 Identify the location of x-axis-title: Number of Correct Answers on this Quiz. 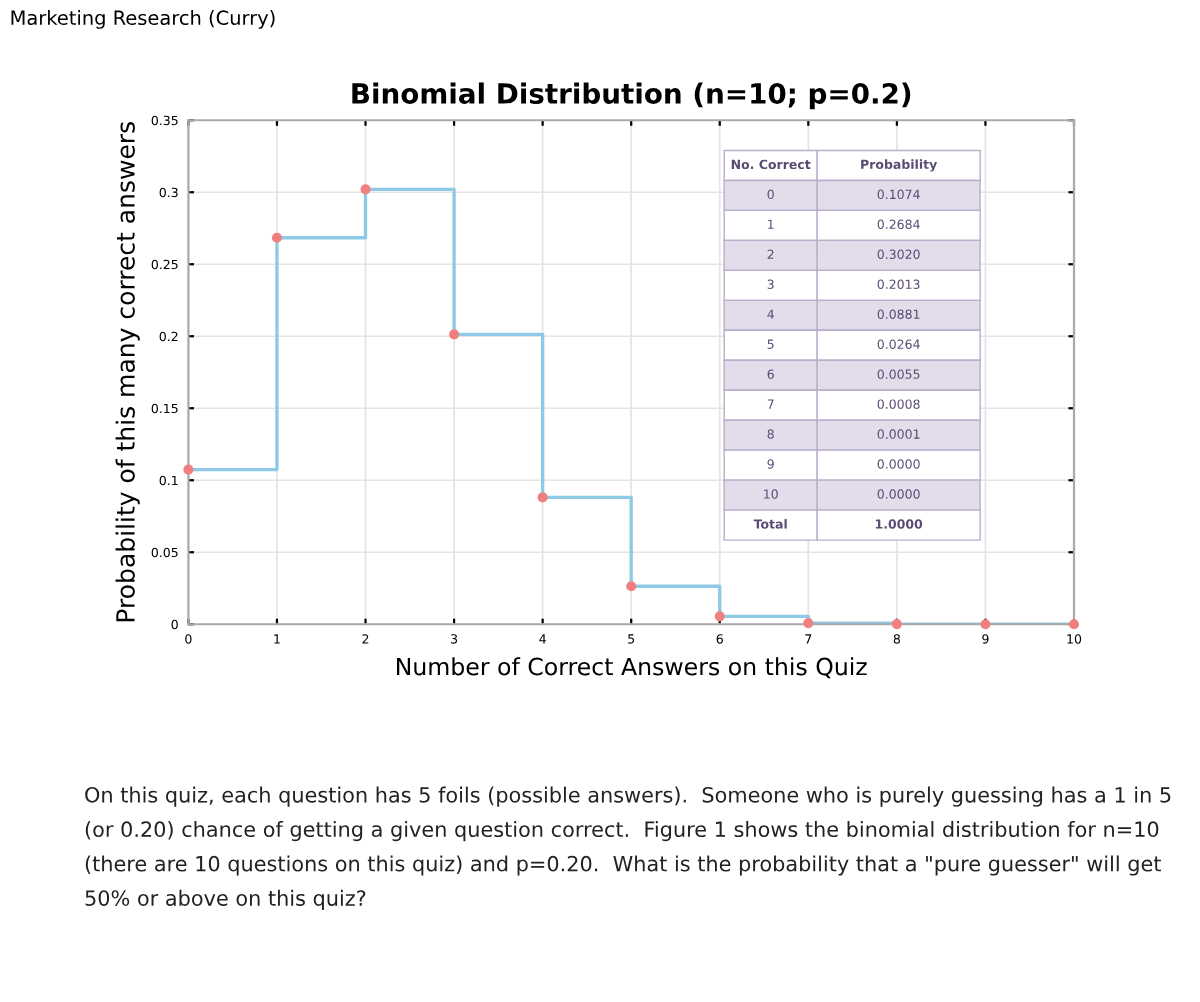
(631, 668).